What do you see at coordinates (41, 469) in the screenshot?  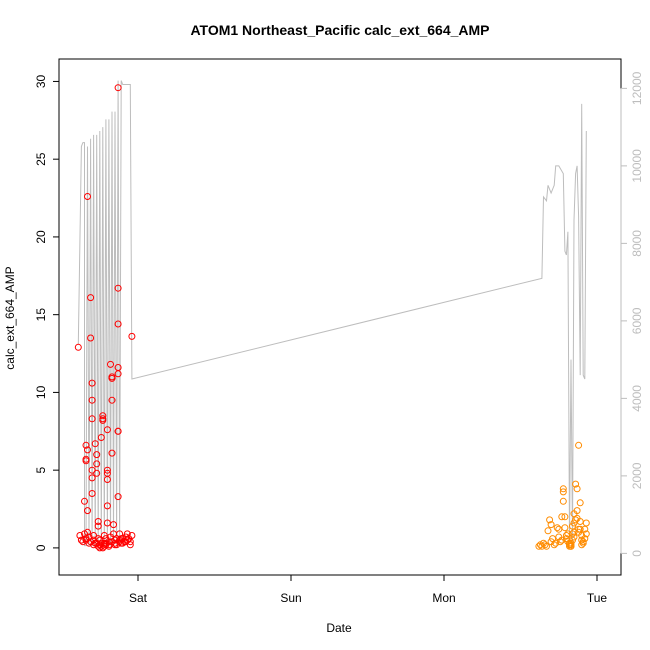 I see `y-tick-label: 5` at bounding box center [41, 469].